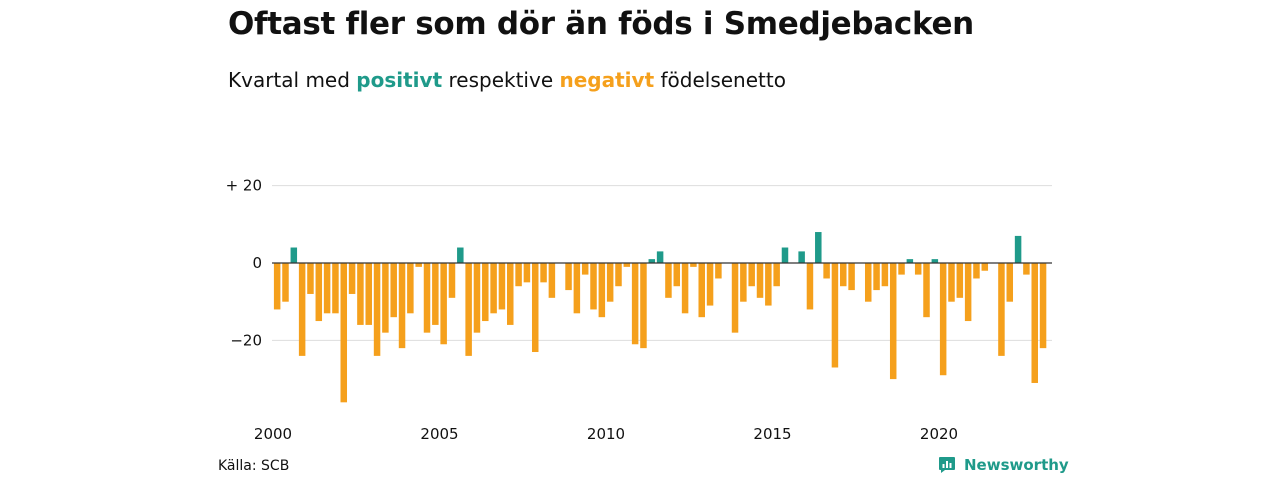  Describe the element at coordinates (402, 306) in the screenshot. I see `bar-2003-q4` at that location.